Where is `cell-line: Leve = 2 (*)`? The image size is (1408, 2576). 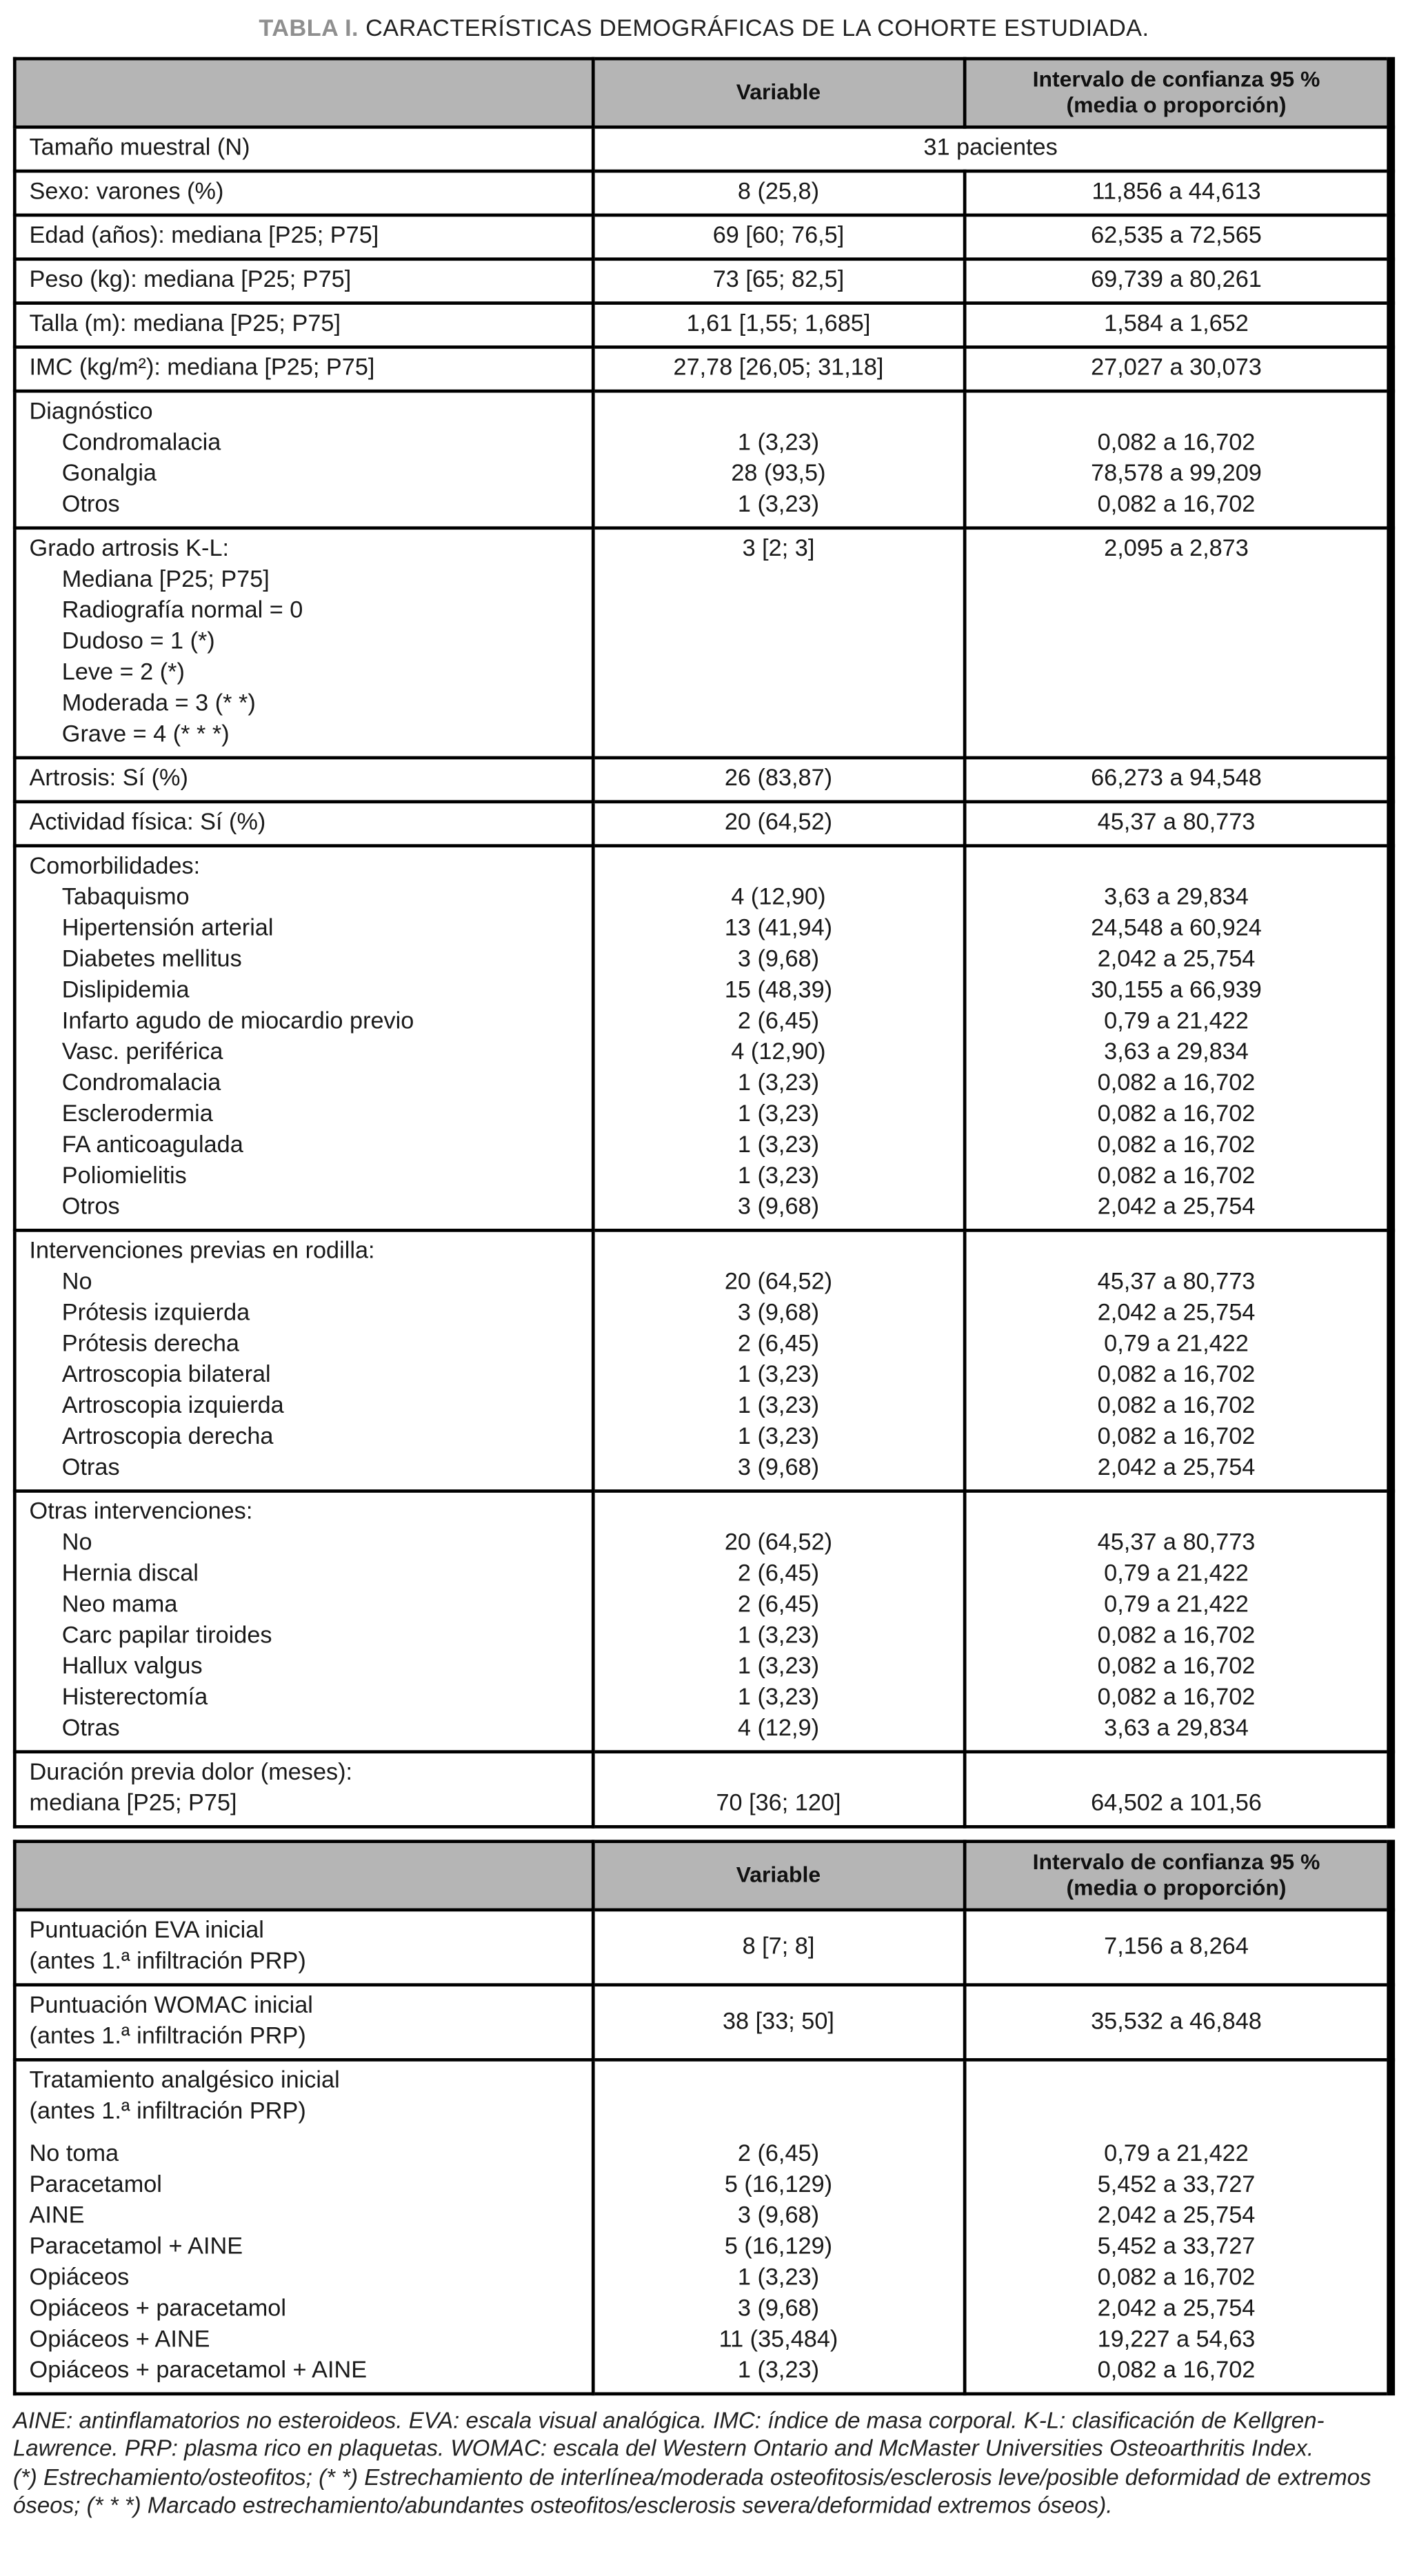 cell-line: Leve = 2 (*) is located at coordinates (123, 673).